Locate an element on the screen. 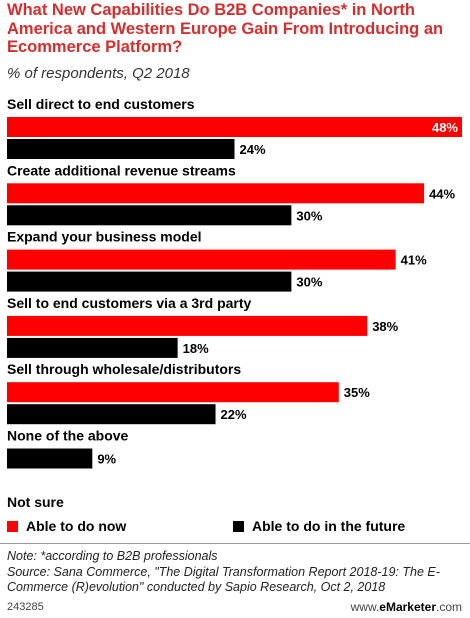 This screenshot has height=618, width=470. legend-swatch-now is located at coordinates (12, 526).